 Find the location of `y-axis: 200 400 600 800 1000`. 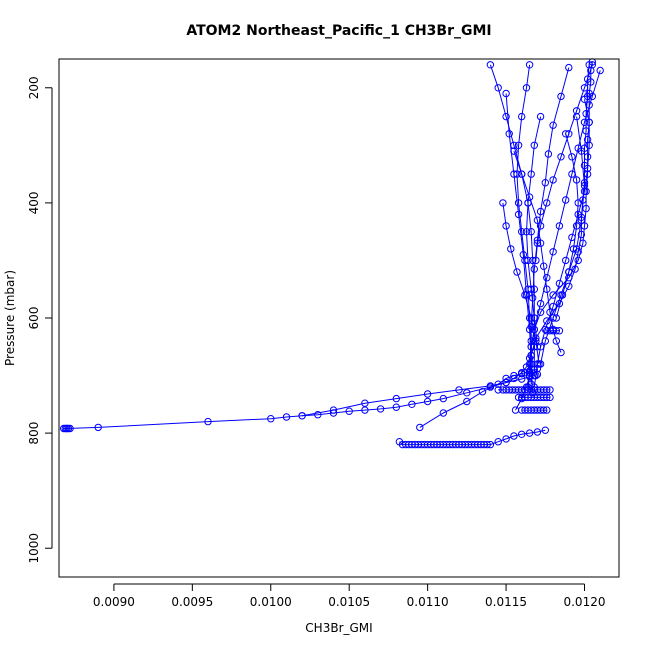

y-axis: 200 400 600 800 1000 is located at coordinates (40, 319).